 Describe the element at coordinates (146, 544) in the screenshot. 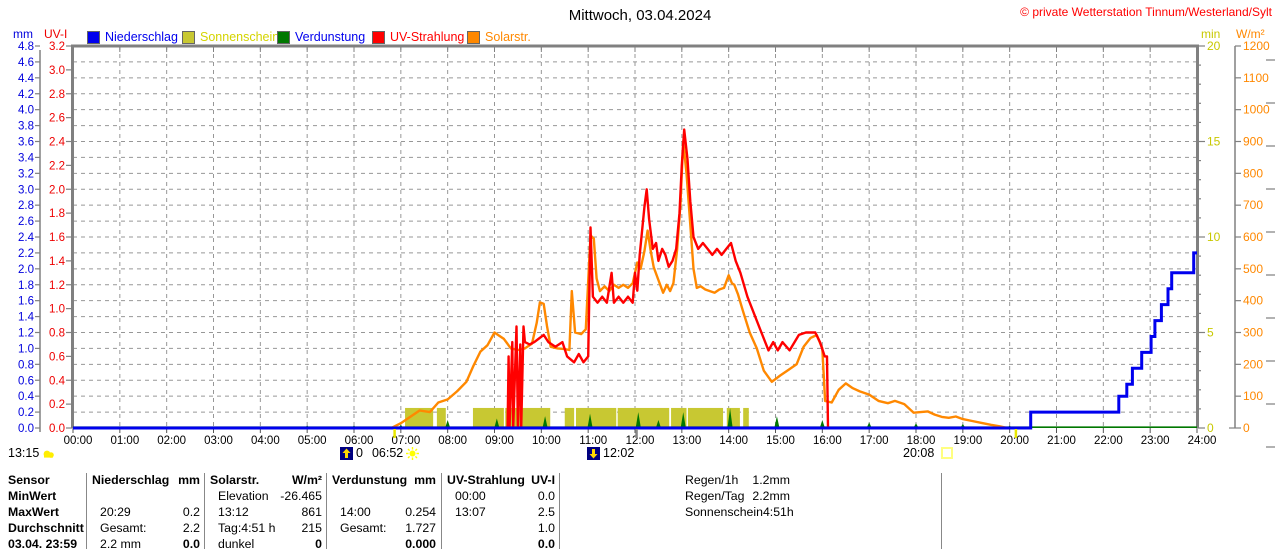

I see `table-row: 2.2 mm 0.0` at that location.